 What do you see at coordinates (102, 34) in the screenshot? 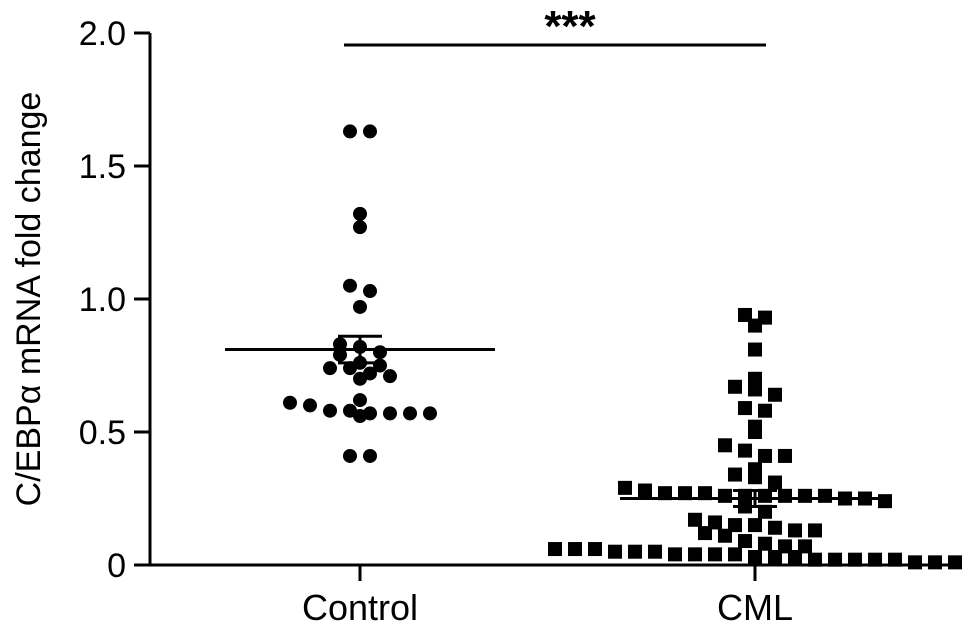
I see `y-tick-label: 2.0` at bounding box center [102, 34].